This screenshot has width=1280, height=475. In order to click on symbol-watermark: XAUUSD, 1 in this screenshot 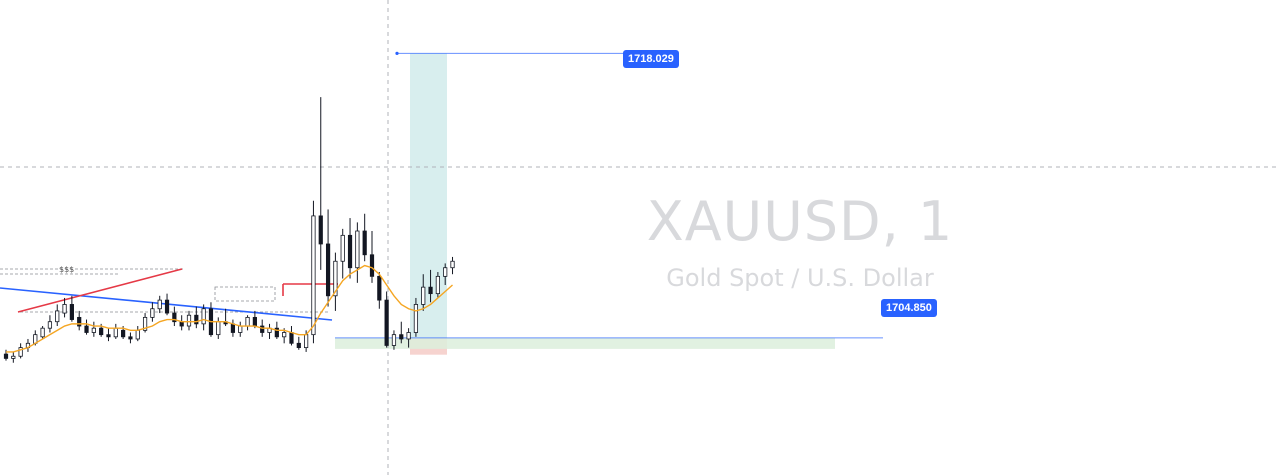, I will do `click(800, 221)`.